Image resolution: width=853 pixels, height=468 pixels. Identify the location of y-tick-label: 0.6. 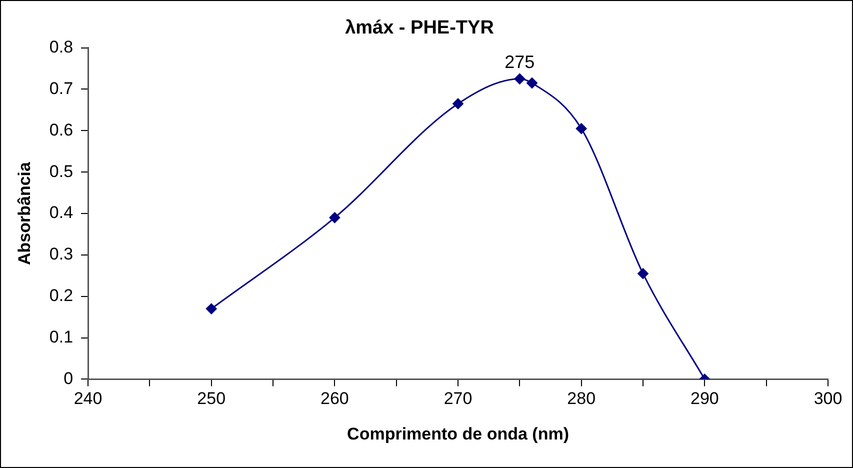
(61, 130).